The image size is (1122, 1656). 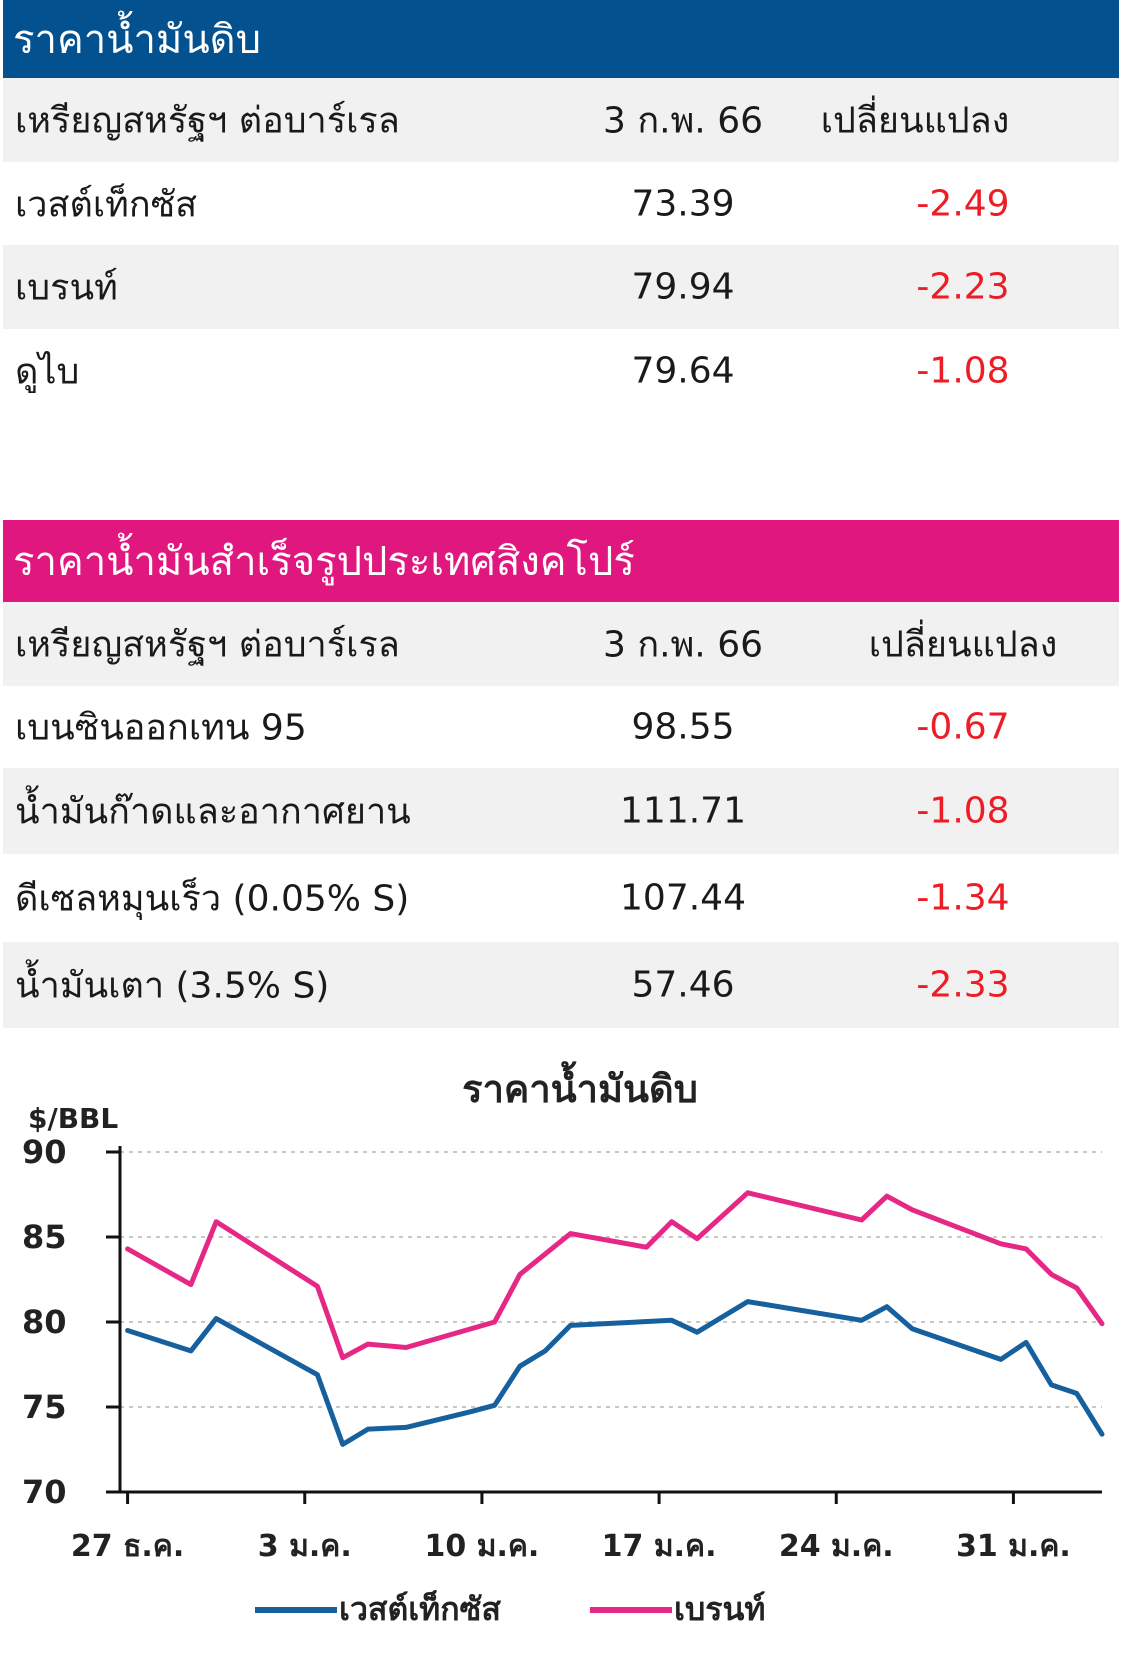 What do you see at coordinates (683, 203) in the screenshot?
I see `oil-price: 73.39` at bounding box center [683, 203].